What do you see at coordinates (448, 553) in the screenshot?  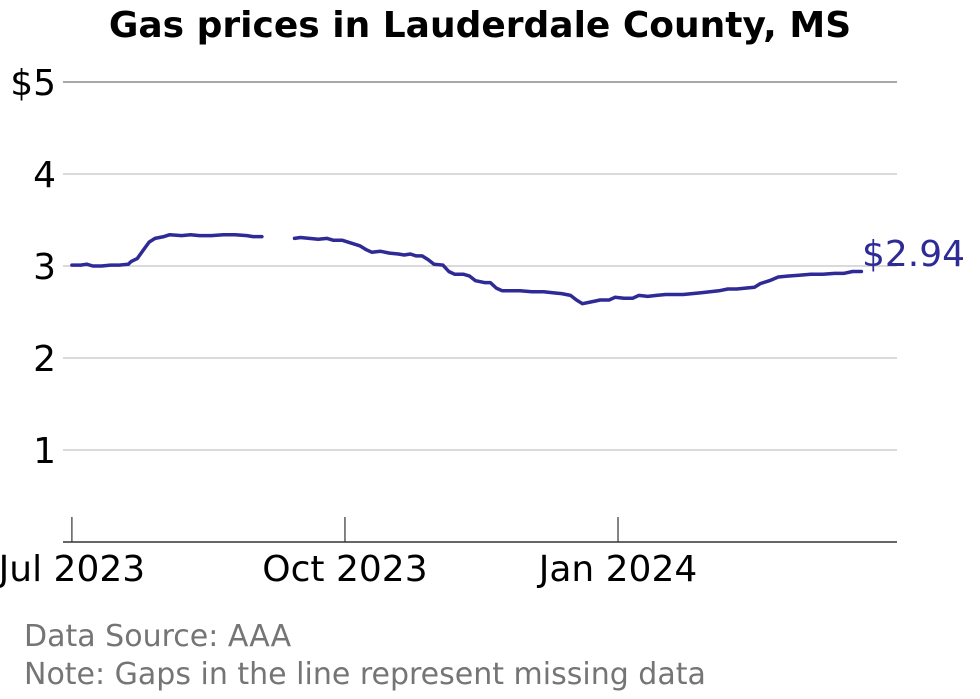 I see `x-axis: Jul 2023 Oct 2023 Jan 2024` at bounding box center [448, 553].